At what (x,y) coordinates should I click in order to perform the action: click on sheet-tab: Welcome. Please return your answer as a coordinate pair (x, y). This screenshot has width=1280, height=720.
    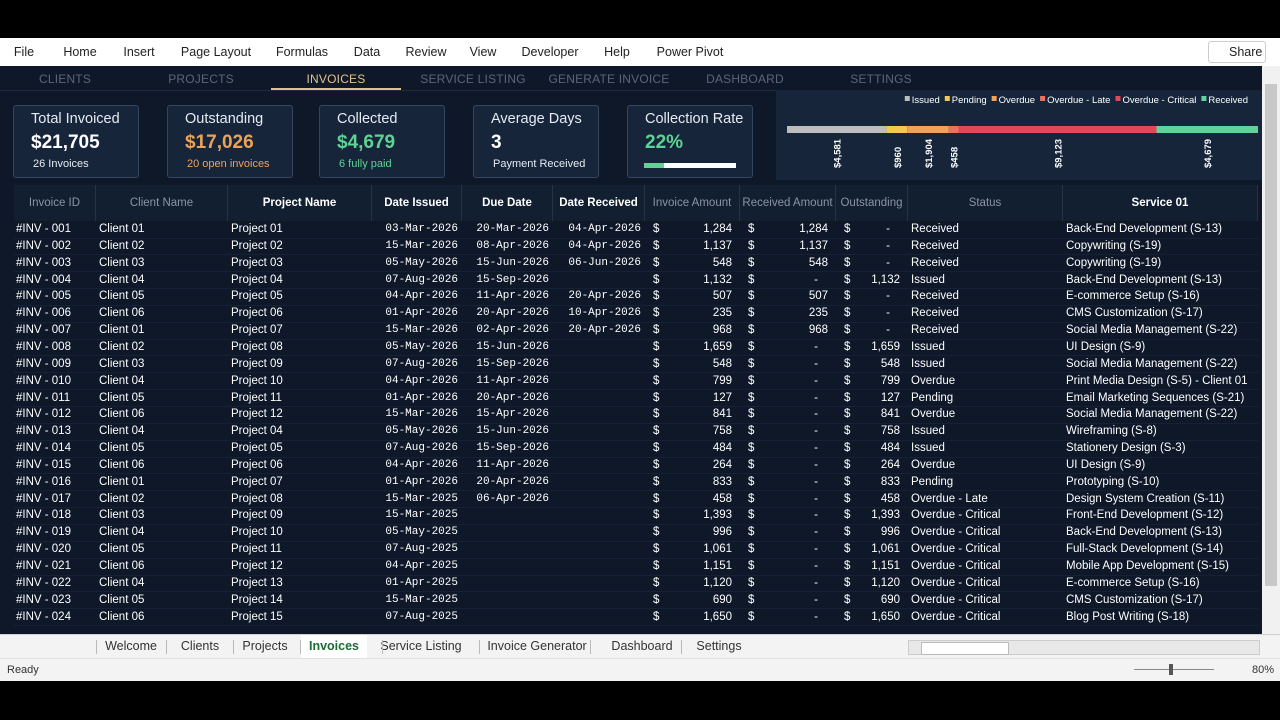
    Looking at the image, I should click on (131, 646).